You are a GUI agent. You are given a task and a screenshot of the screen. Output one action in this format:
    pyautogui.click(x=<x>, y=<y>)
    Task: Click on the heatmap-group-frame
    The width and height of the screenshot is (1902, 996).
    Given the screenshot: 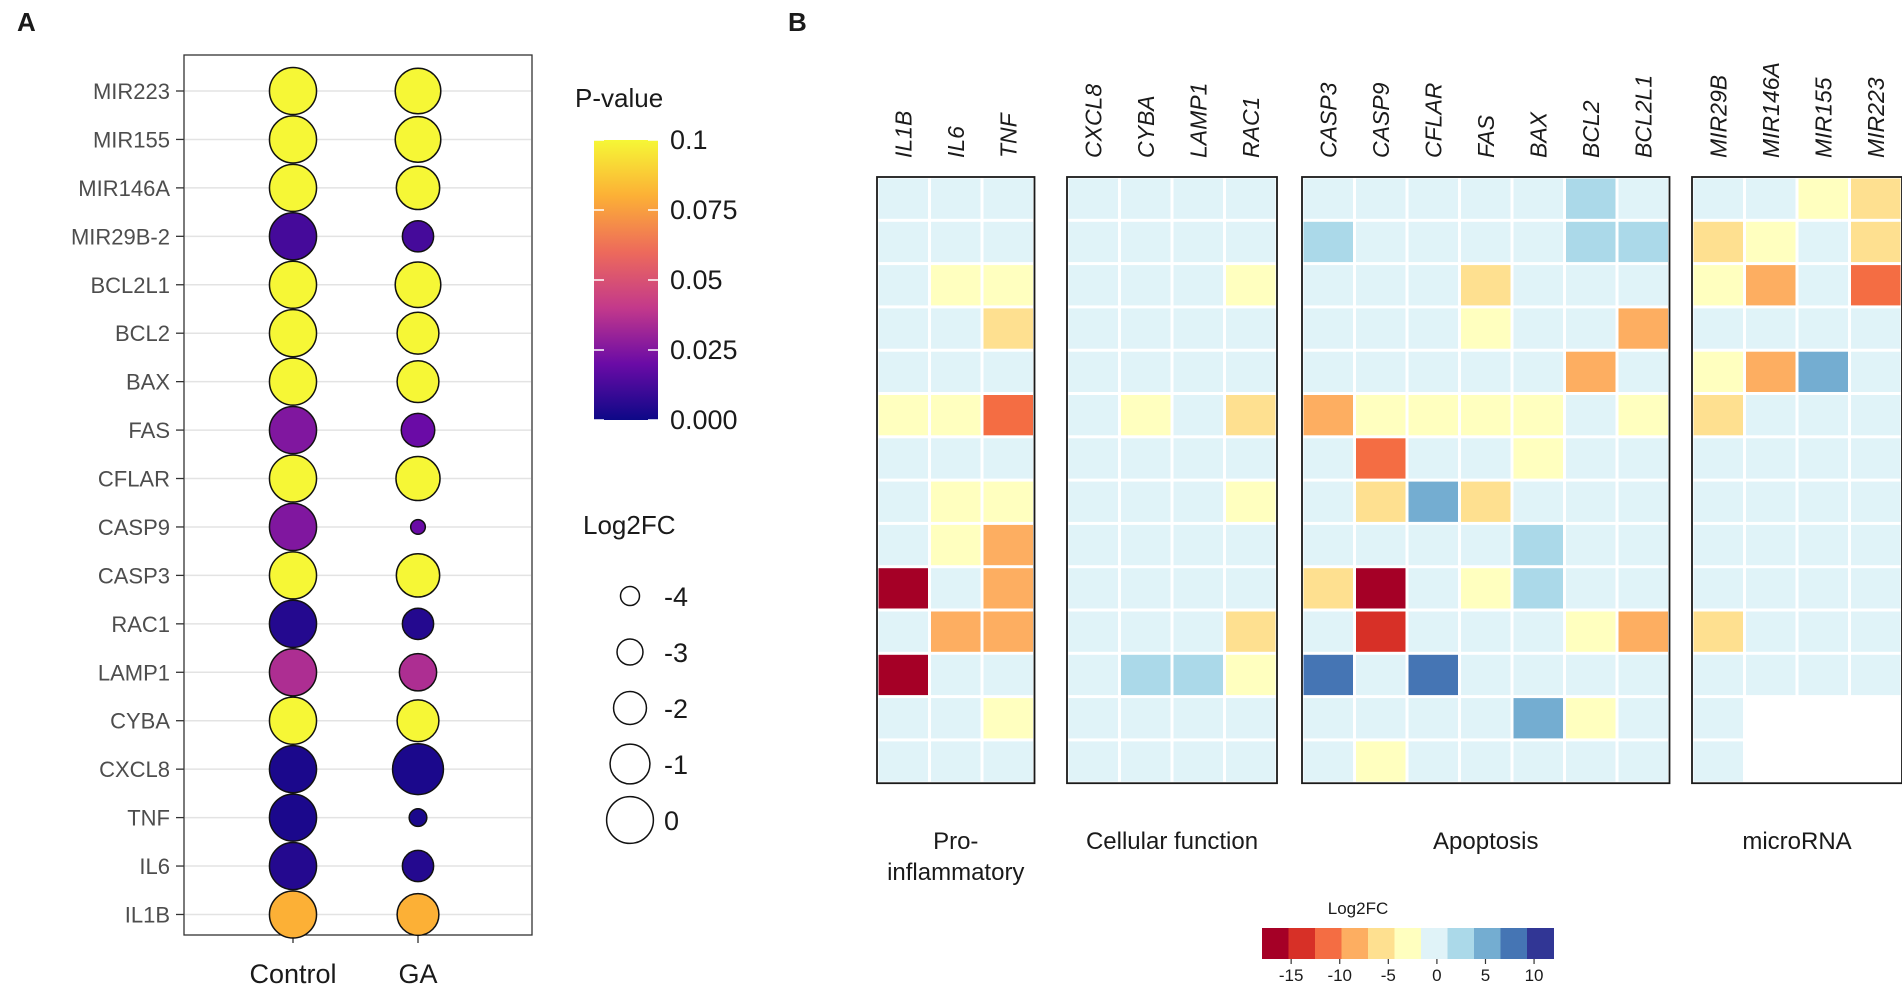 What is the action you would take?
    pyautogui.click(x=1172, y=480)
    